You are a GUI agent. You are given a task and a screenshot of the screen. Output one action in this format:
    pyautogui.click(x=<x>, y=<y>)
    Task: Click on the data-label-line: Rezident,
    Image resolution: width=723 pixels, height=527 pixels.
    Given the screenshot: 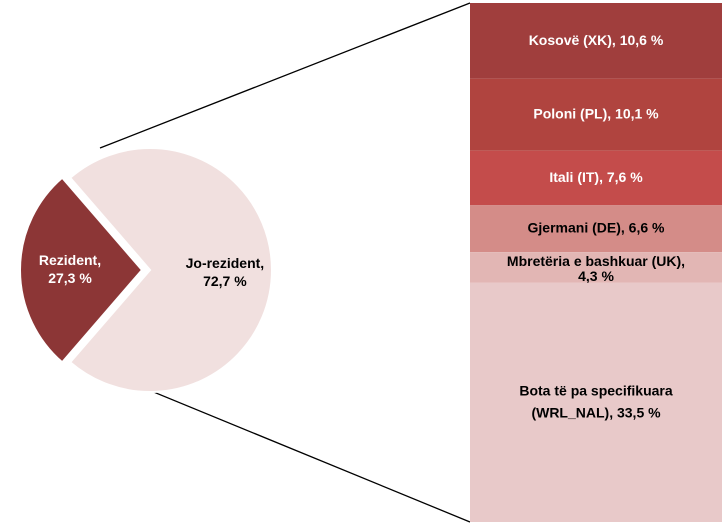 What is the action you would take?
    pyautogui.click(x=70, y=260)
    